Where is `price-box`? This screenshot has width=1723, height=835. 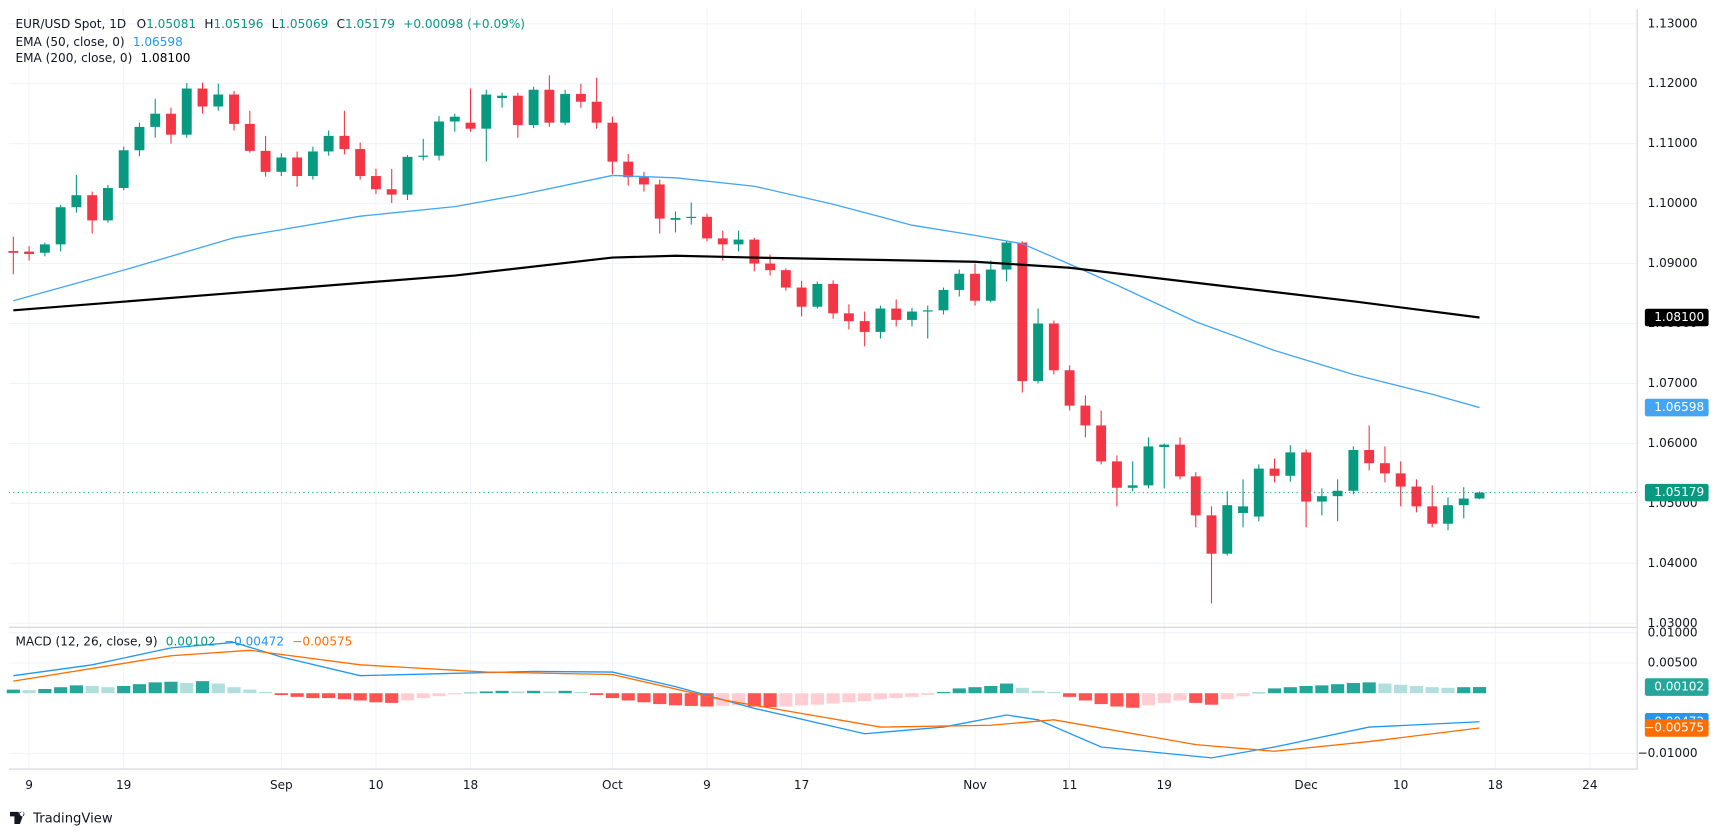 price-box is located at coordinates (1676, 317).